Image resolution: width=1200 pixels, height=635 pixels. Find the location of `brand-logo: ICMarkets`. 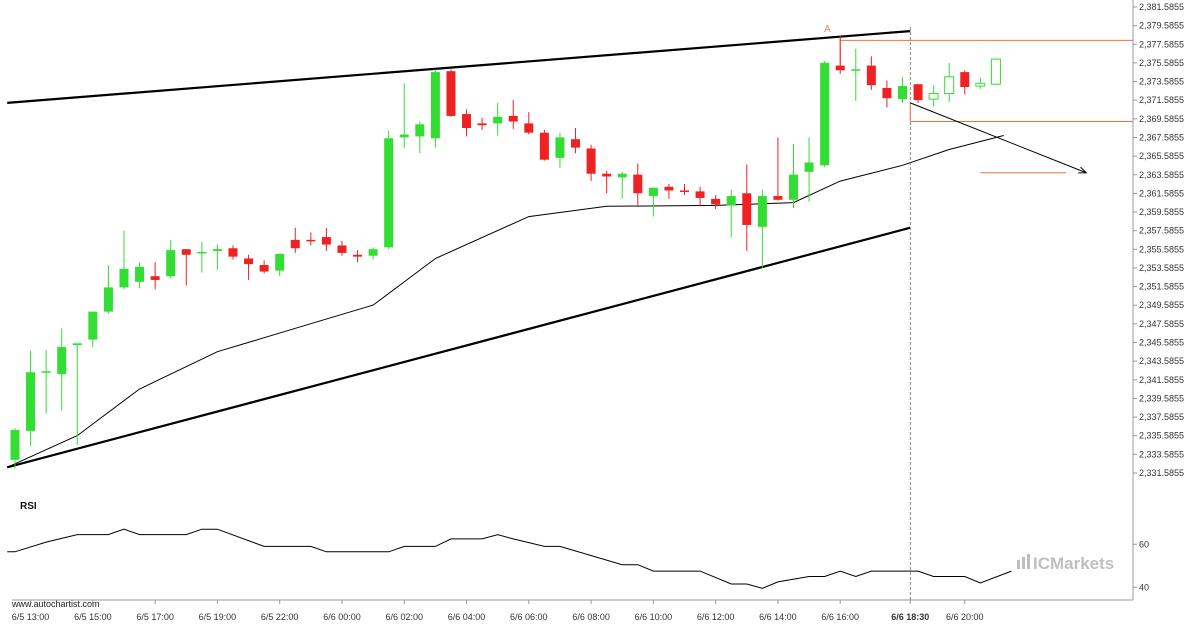

brand-logo: ICMarkets is located at coordinates (1065, 563).